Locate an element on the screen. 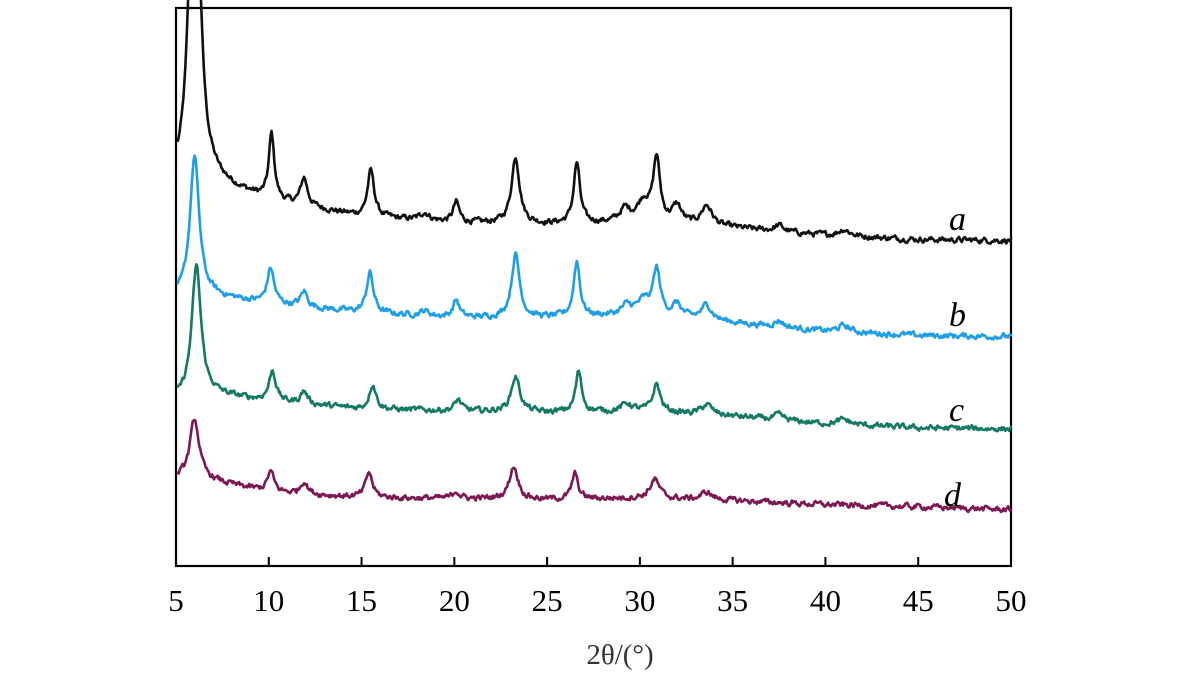 Image resolution: width=1203 pixels, height=677 pixels. series-label-b: b is located at coordinates (957, 315).